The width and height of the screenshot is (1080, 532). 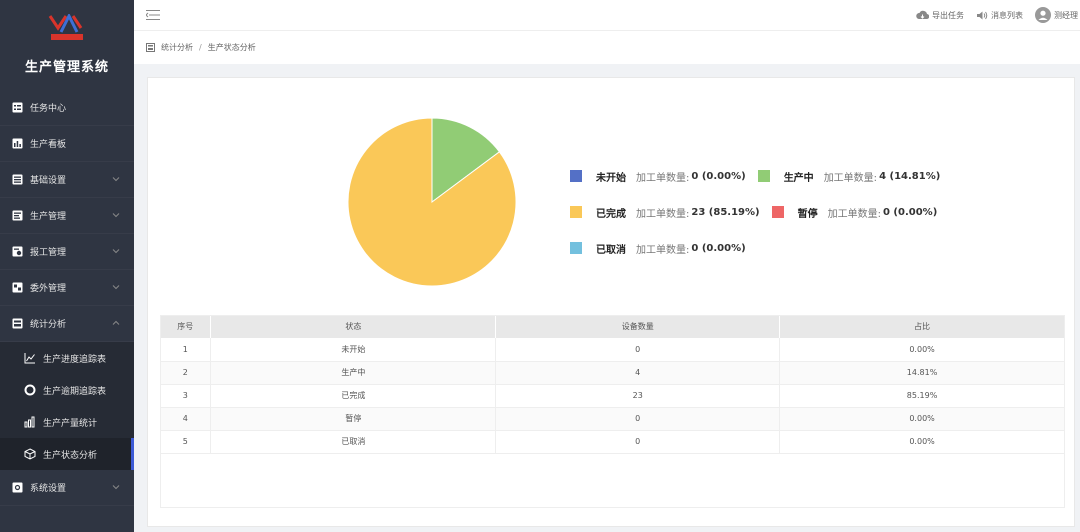 I want to click on legend-item-not-started: 未开始 加工单数量: 0 (0.00%), so click(x=658, y=176).